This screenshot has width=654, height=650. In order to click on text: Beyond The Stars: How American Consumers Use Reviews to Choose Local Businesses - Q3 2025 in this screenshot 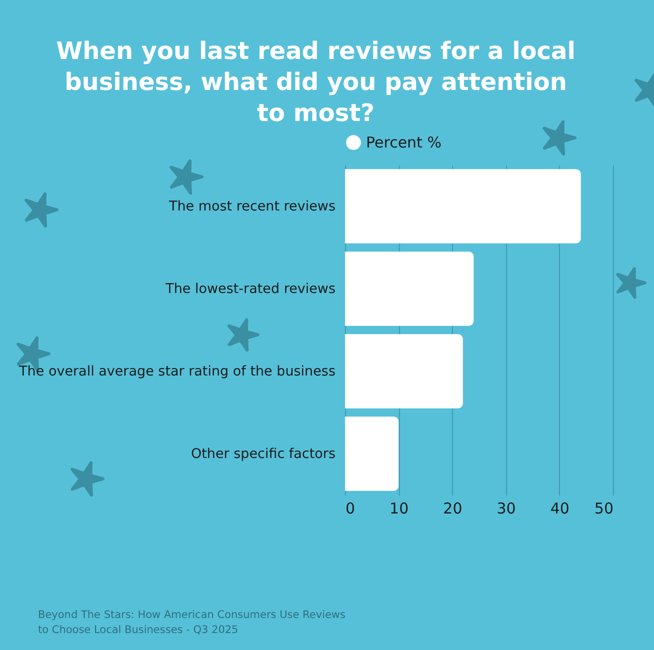, I will do `click(192, 623)`.